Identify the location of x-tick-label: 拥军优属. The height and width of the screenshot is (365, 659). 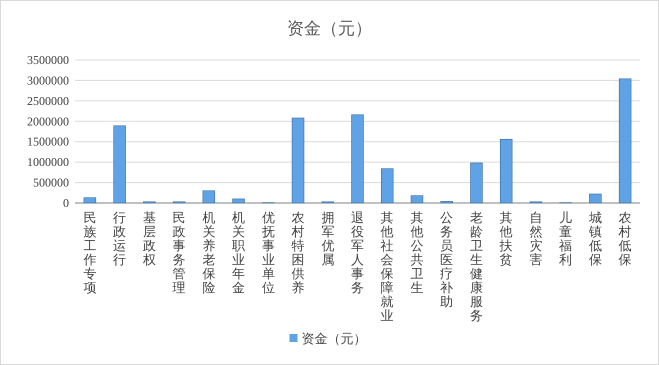
(327, 238).